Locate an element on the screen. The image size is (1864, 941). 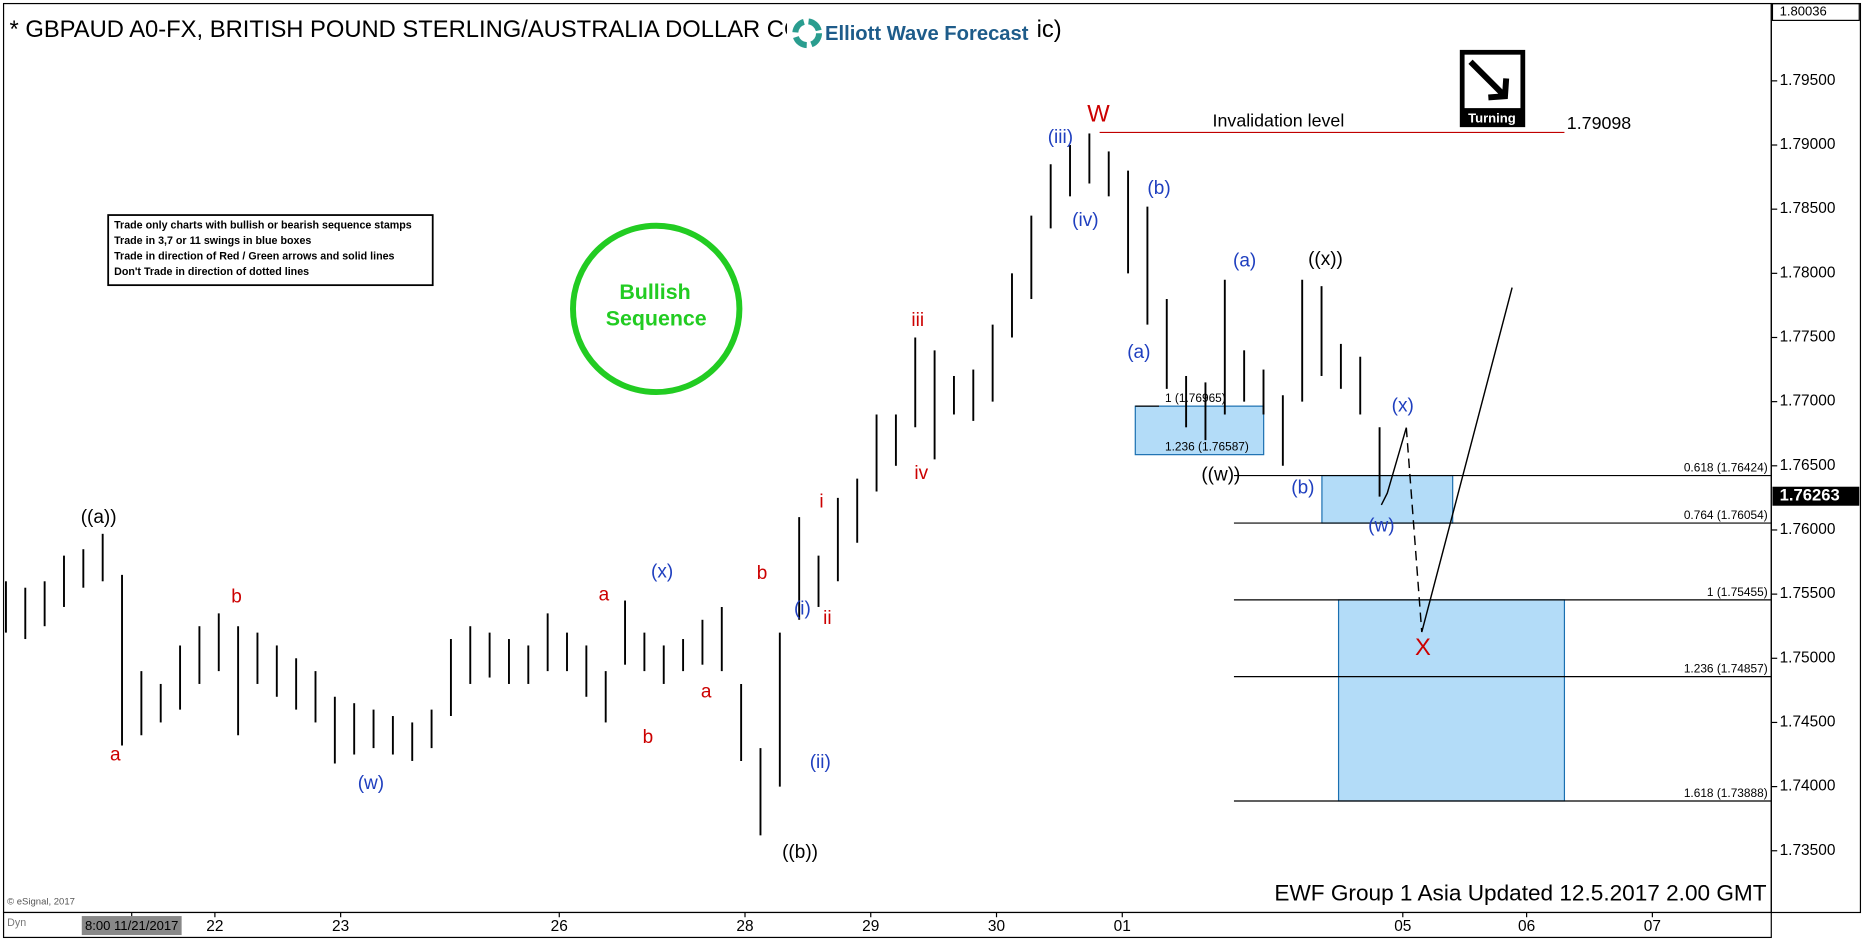
y-tick-label: 1.77000 is located at coordinates (1808, 401).